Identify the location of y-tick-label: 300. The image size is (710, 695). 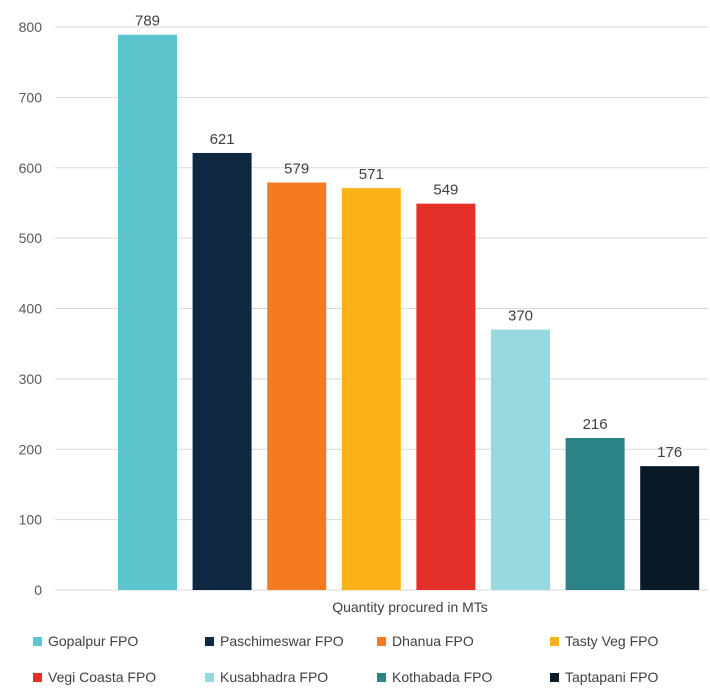
(31, 379).